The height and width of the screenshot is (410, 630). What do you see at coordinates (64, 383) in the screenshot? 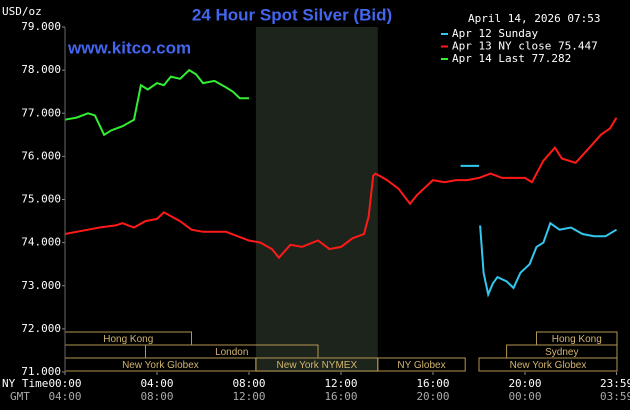
I see `x-tick-label: 00:00` at bounding box center [64, 383].